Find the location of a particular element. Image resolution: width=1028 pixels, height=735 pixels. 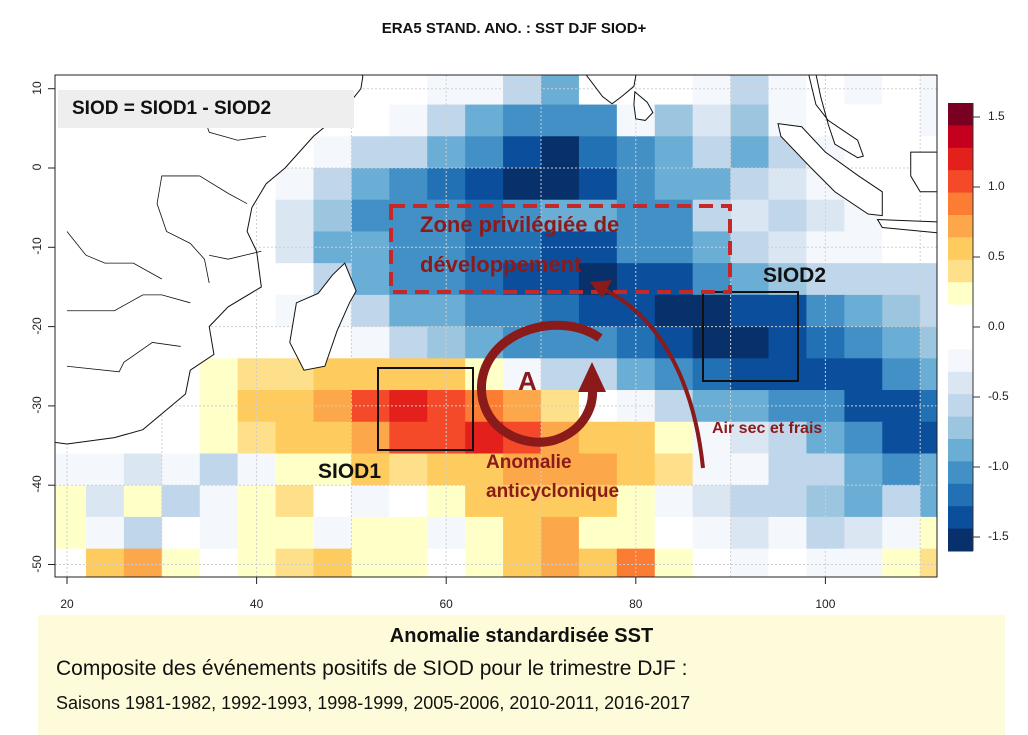

y-tick-label: -10 is located at coordinates (37, 246).